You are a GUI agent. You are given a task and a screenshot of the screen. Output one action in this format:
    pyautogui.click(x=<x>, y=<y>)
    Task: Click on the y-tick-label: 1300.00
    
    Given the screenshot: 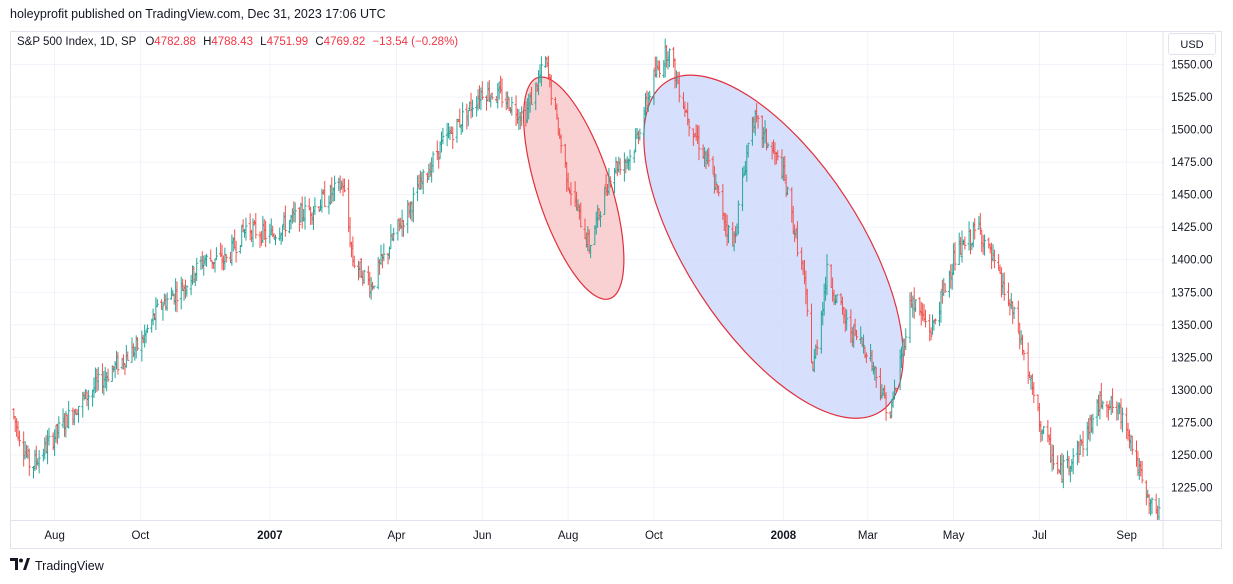 What is the action you would take?
    pyautogui.click(x=1192, y=391)
    